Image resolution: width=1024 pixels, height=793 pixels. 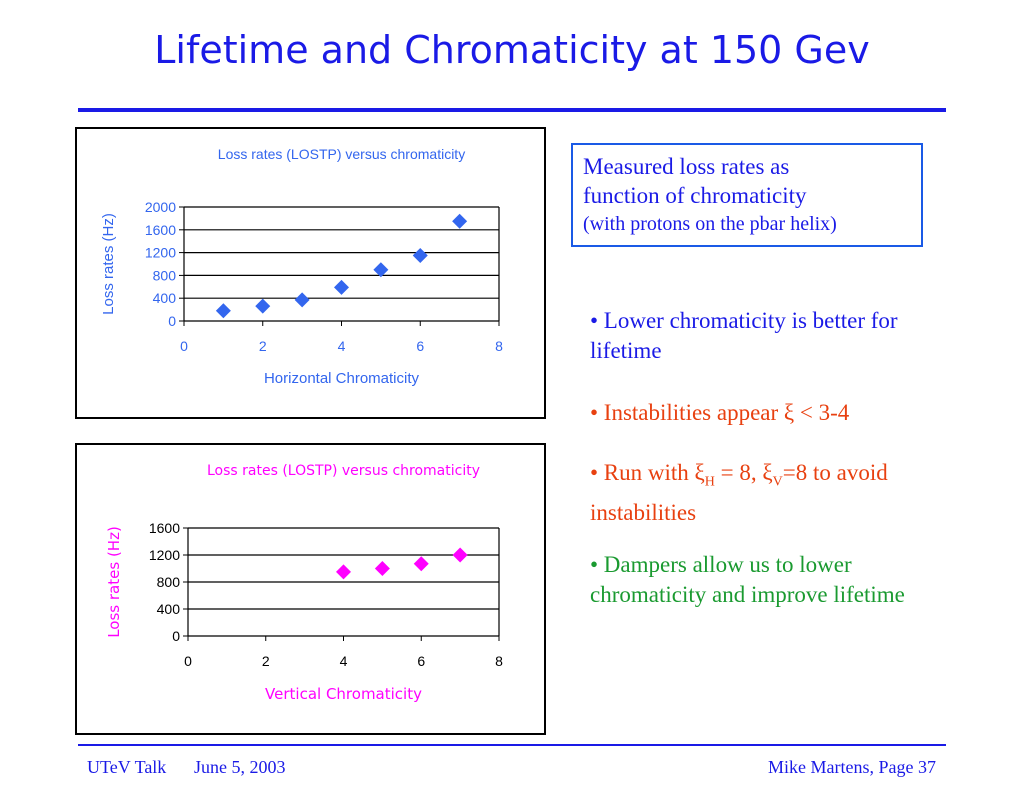 What do you see at coordinates (777, 482) in the screenshot?
I see `xi-v-subscript: V` at bounding box center [777, 482].